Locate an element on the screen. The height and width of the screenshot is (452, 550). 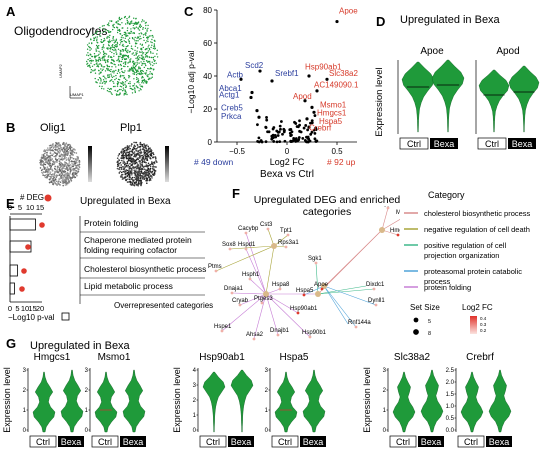
gene-title-apoe: Apoe is located at coordinates (432, 51).